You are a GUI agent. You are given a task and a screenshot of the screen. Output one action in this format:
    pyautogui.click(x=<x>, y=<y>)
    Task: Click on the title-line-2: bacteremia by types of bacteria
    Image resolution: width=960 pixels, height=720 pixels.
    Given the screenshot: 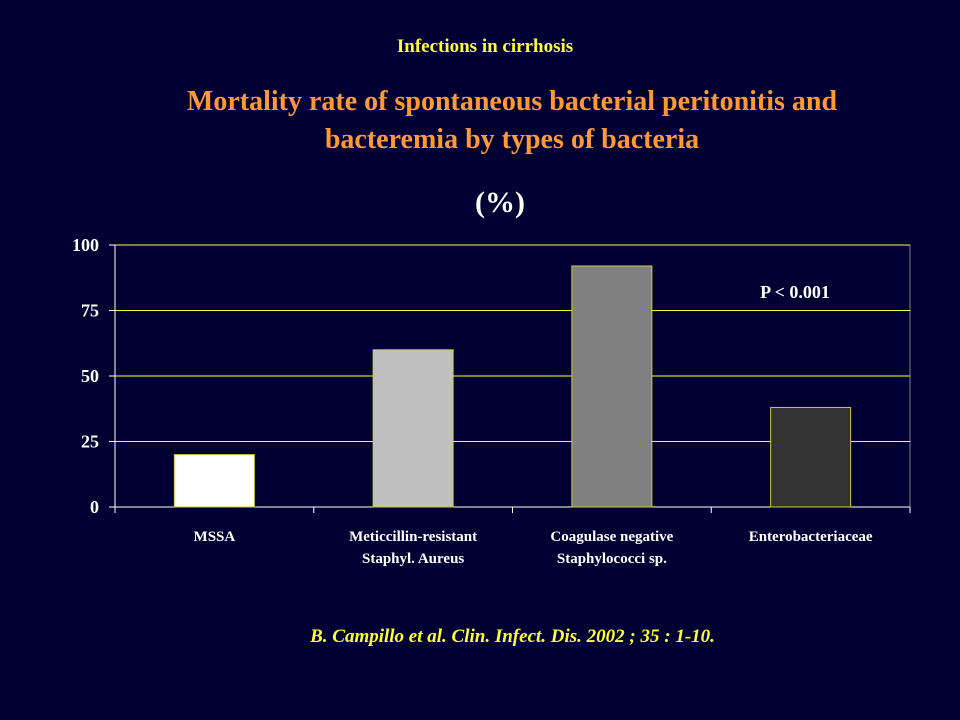 What is the action you would take?
    pyautogui.click(x=512, y=139)
    